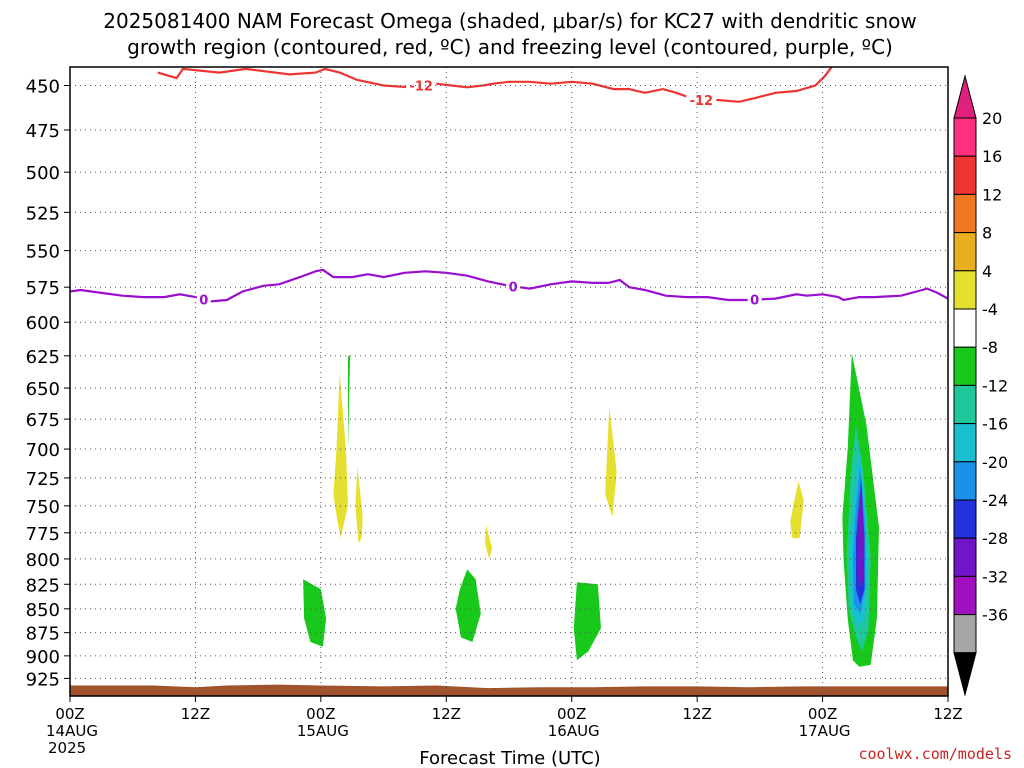 The image size is (1024, 768). I want to click on colorbar-label-1: 16, so click(992, 156).